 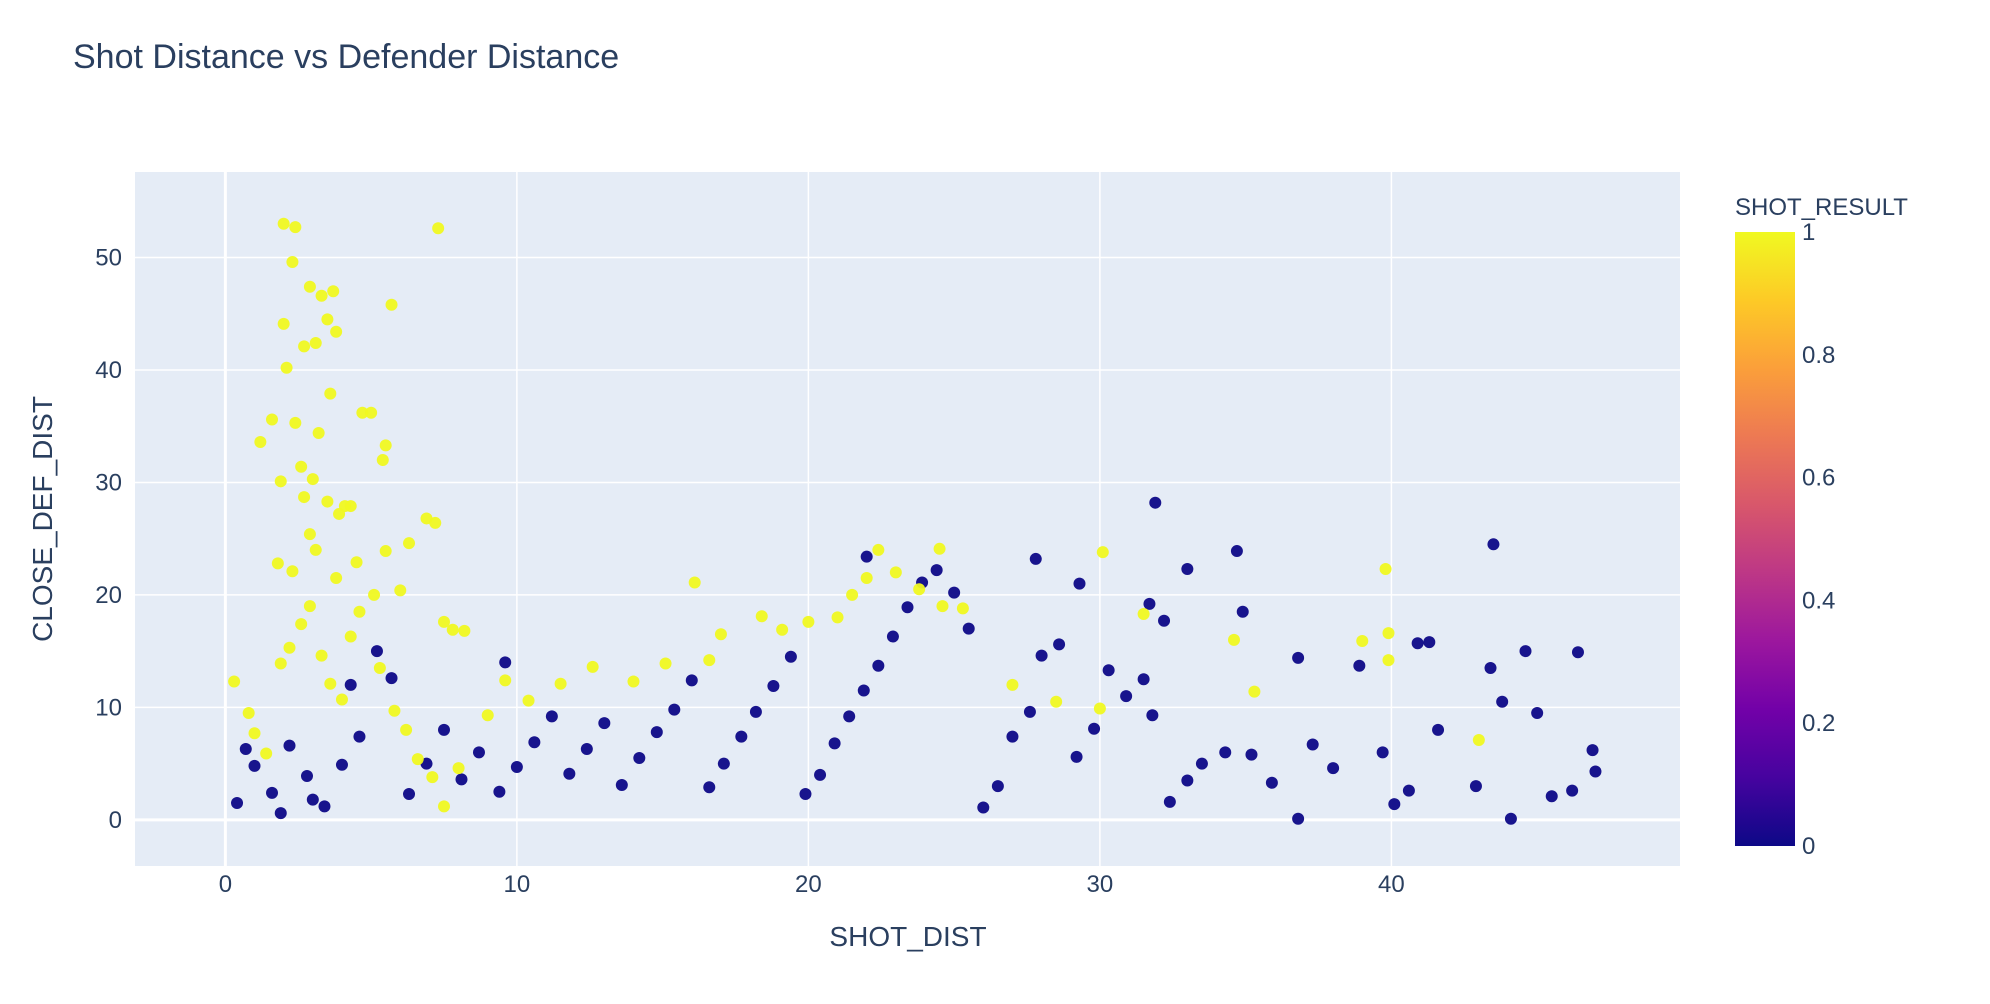 What do you see at coordinates (346, 57) in the screenshot?
I see `chart-title: Shot Distance vs Defender Distance` at bounding box center [346, 57].